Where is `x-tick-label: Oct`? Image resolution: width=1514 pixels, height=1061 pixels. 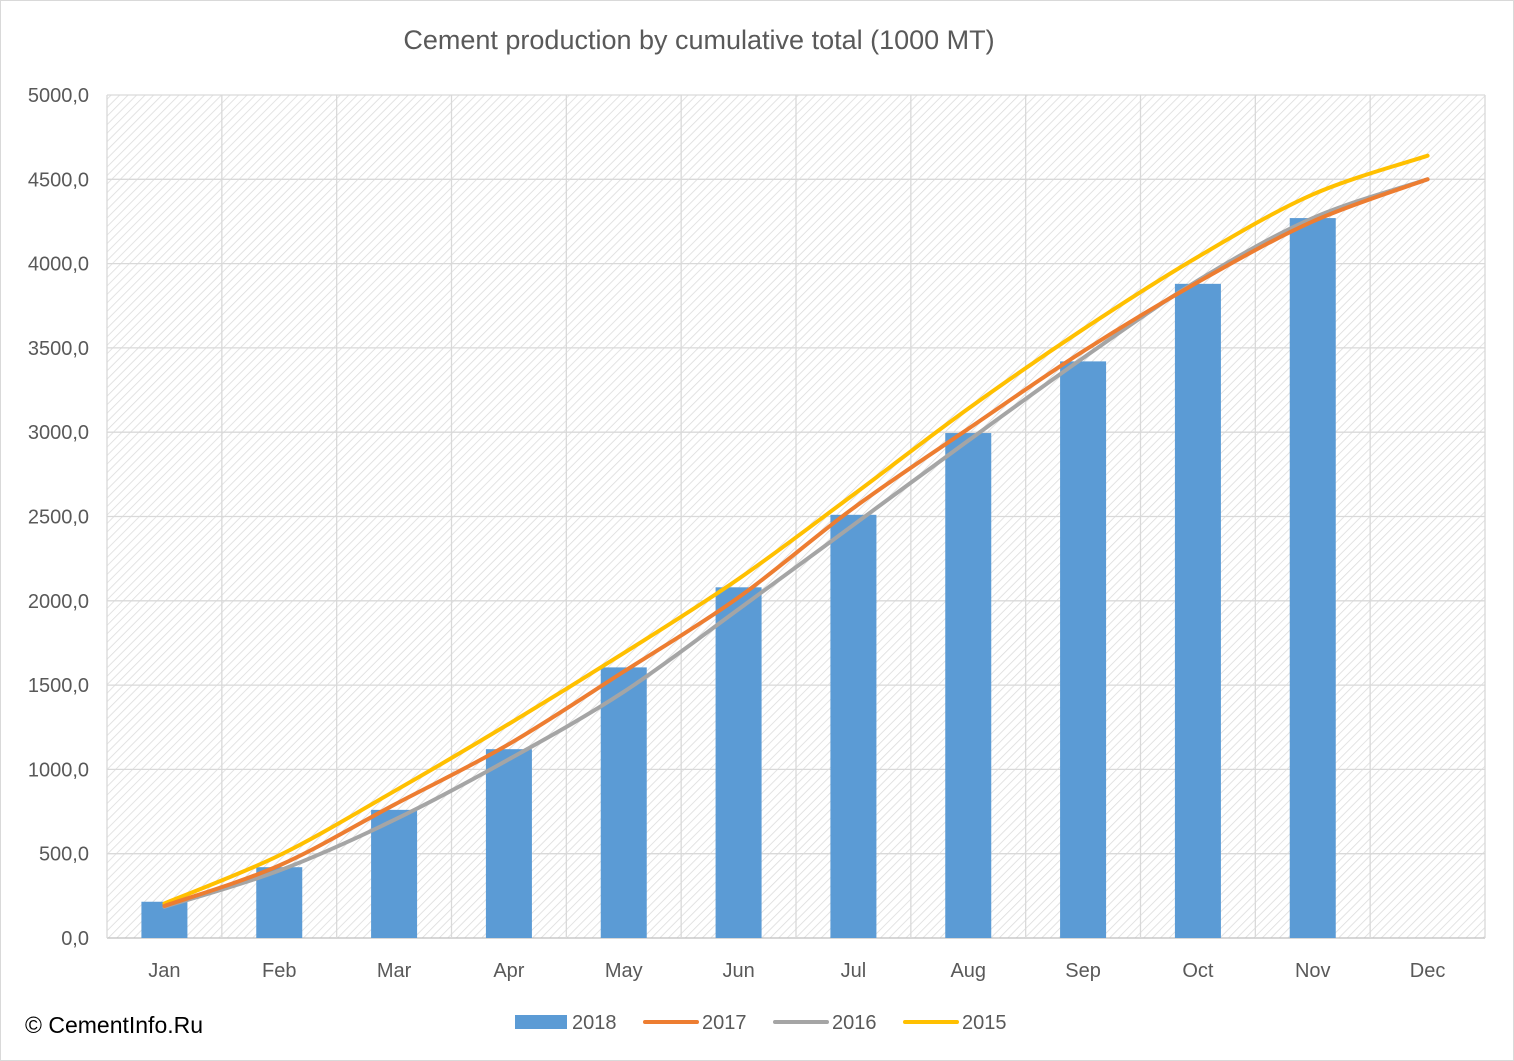 x-tick-label: Oct is located at coordinates (1198, 971).